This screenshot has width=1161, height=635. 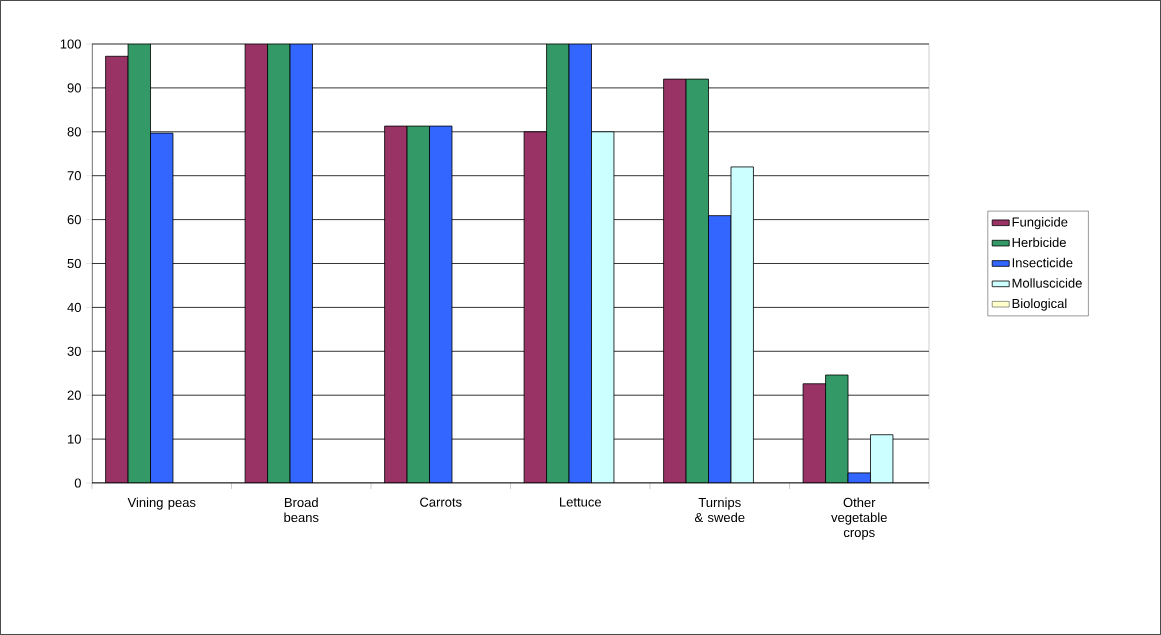 What do you see at coordinates (1039, 304) in the screenshot?
I see `legend-label: Biological` at bounding box center [1039, 304].